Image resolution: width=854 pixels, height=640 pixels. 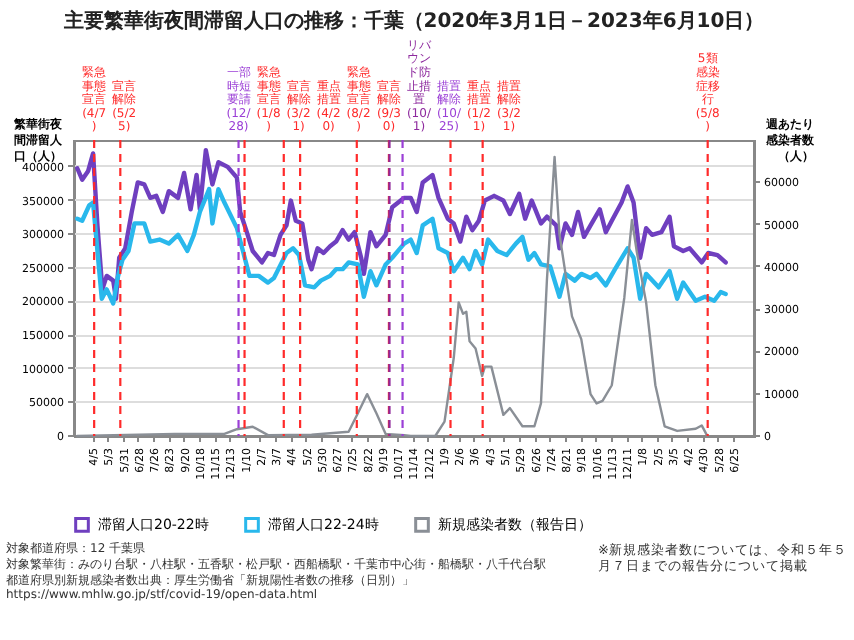 I want to click on chart-title: 主要繁華街夜間滞留人口の推移：千葉（2020年3月1日－2023年6月10日）, so click(x=413, y=20).